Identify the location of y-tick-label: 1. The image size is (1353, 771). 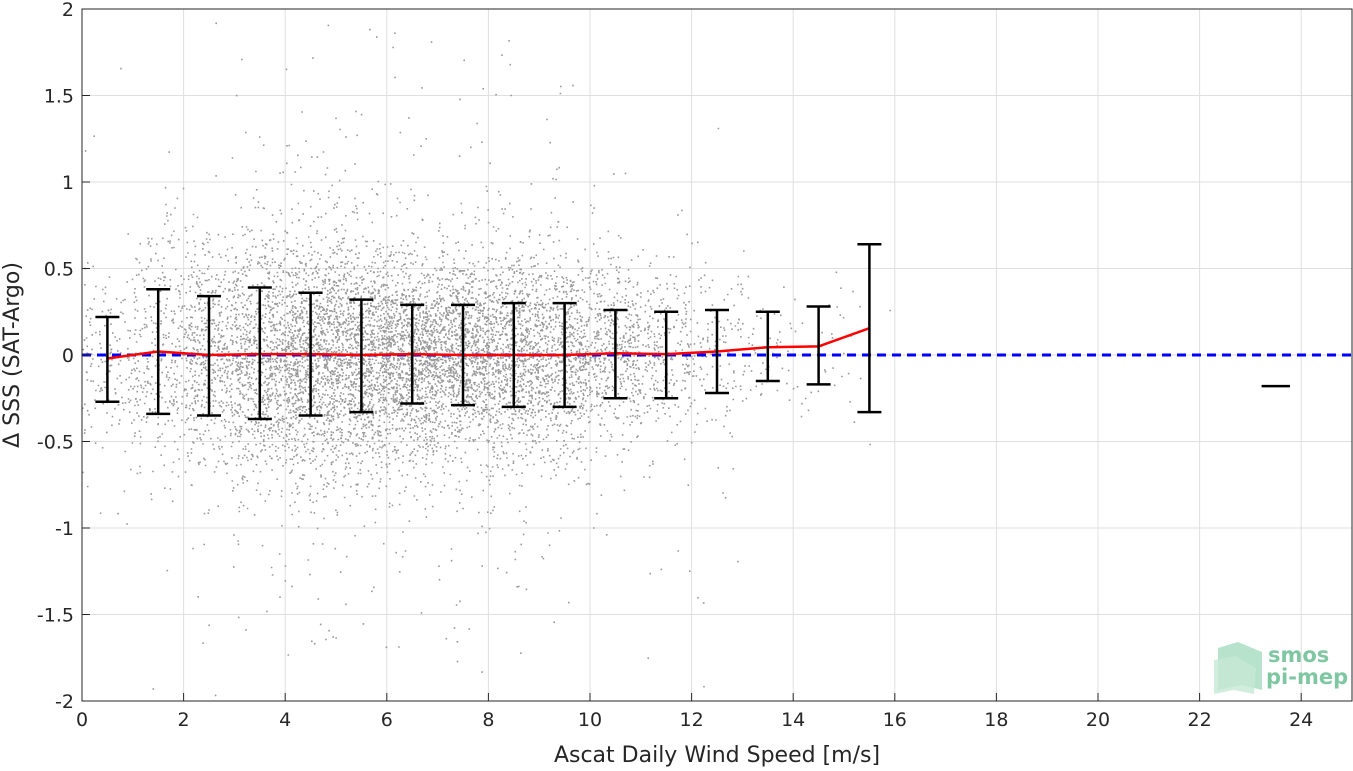
(68, 183).